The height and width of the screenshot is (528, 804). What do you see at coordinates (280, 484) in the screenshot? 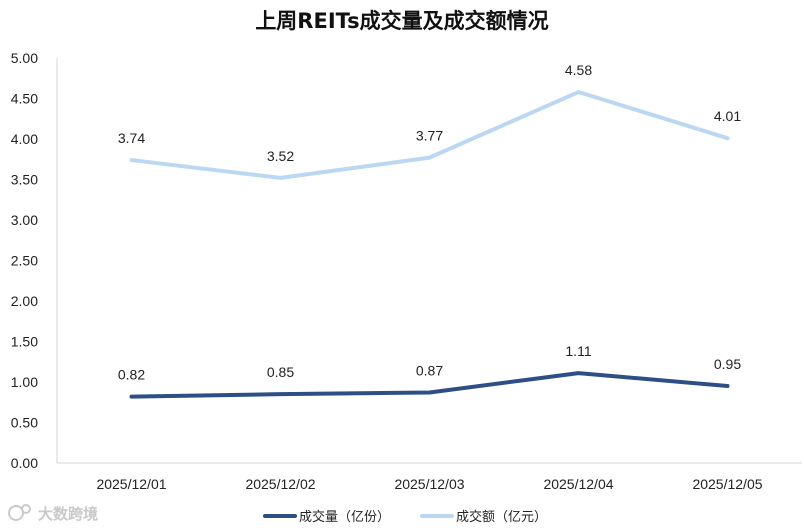
I see `x-tick-label: 2025/12/02` at bounding box center [280, 484].